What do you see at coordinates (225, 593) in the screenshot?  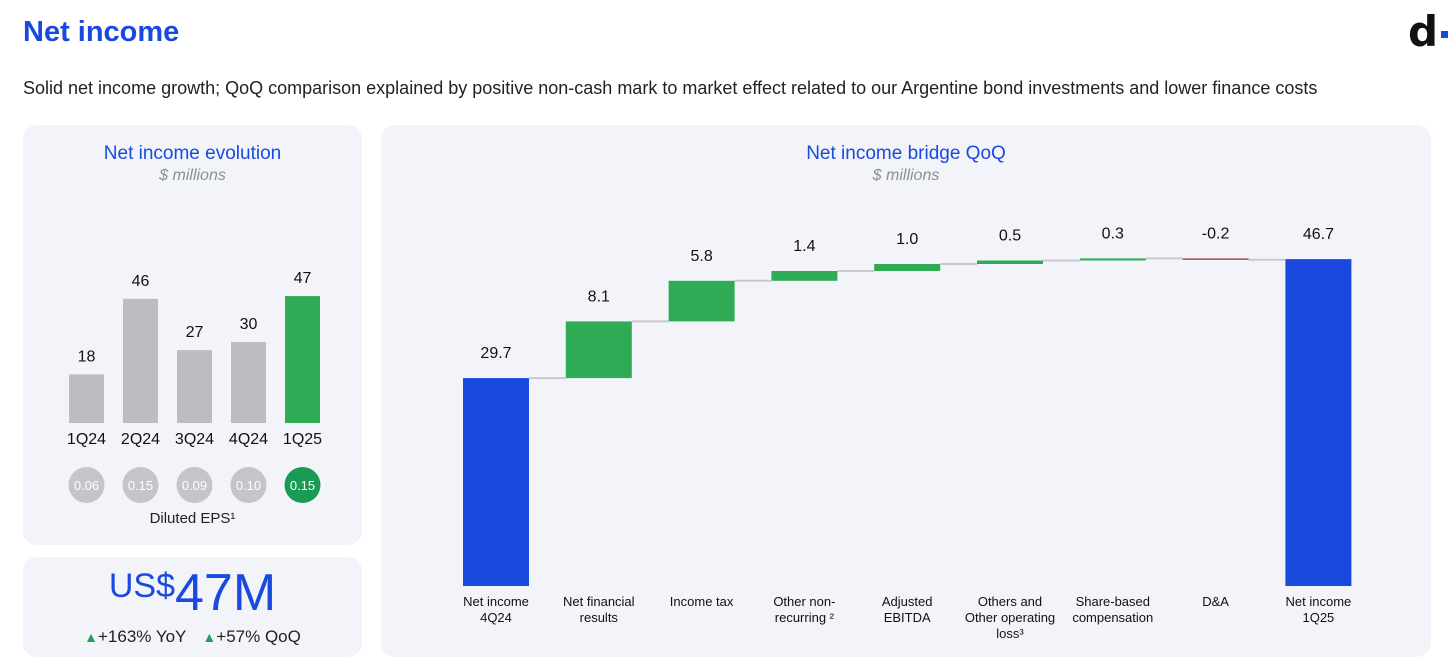 I see `kpi-amount: 47M` at bounding box center [225, 593].